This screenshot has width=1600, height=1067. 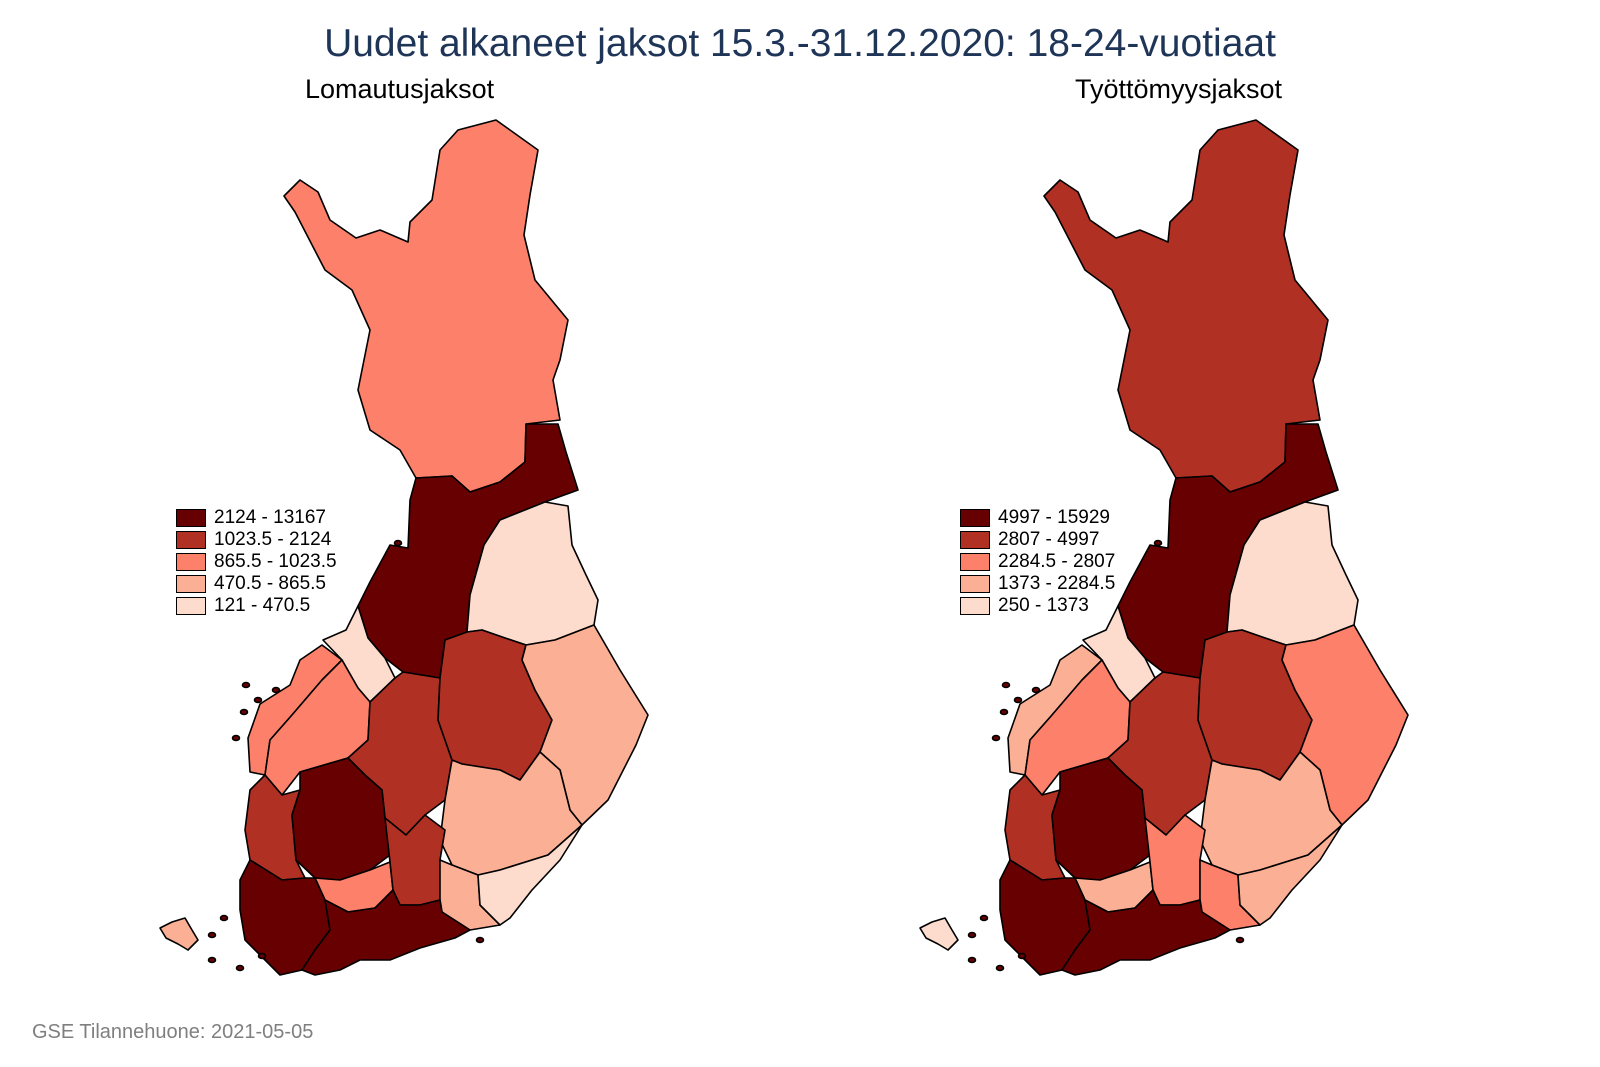 I want to click on legend-range: 2807 - 4997, so click(x=1049, y=539).